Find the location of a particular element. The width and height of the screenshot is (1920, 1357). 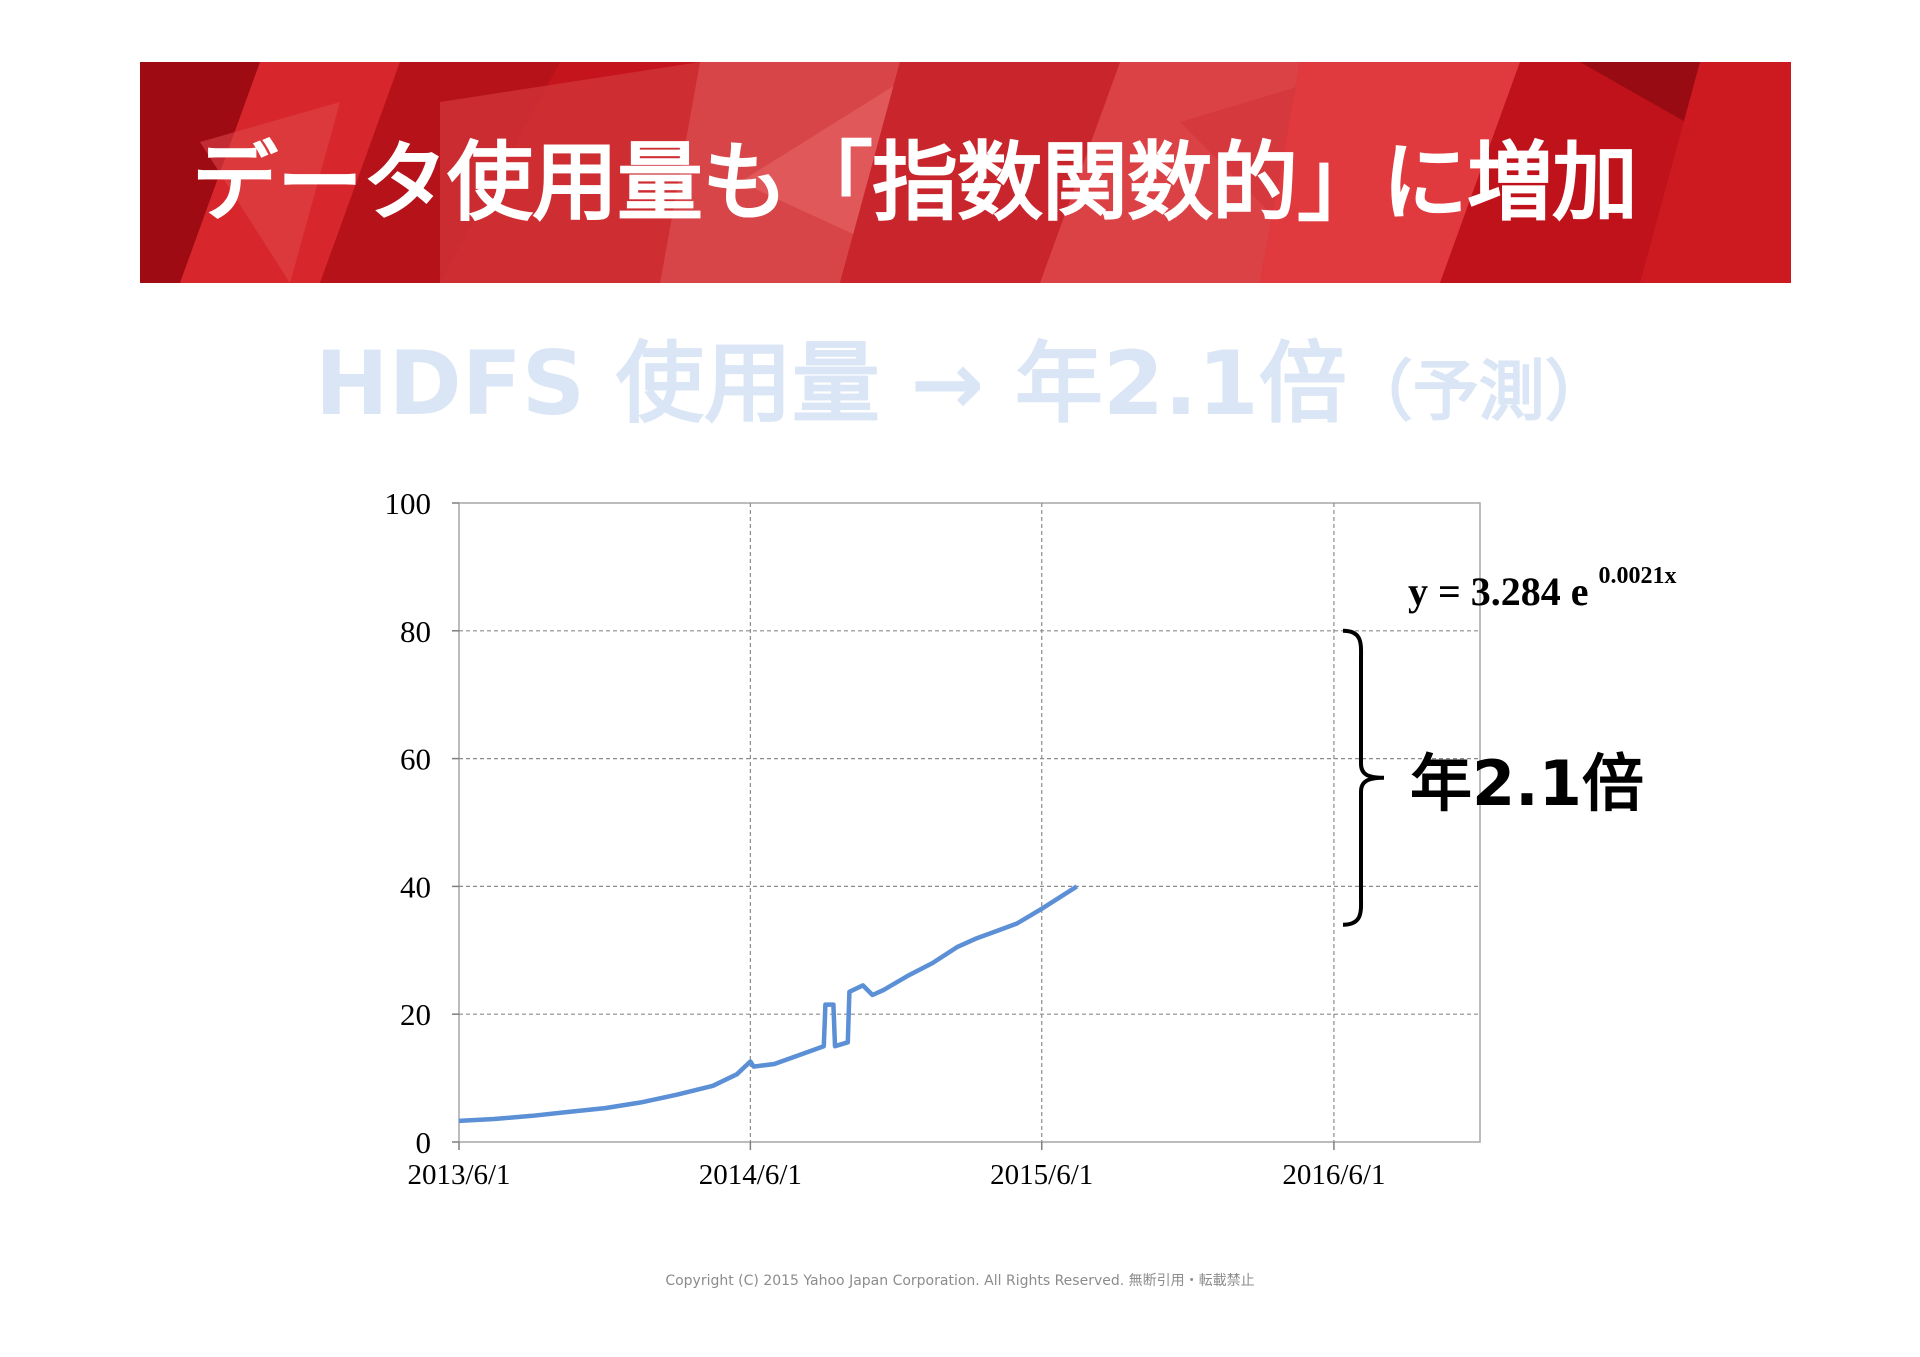

banner-background-pattern is located at coordinates (965, 172).